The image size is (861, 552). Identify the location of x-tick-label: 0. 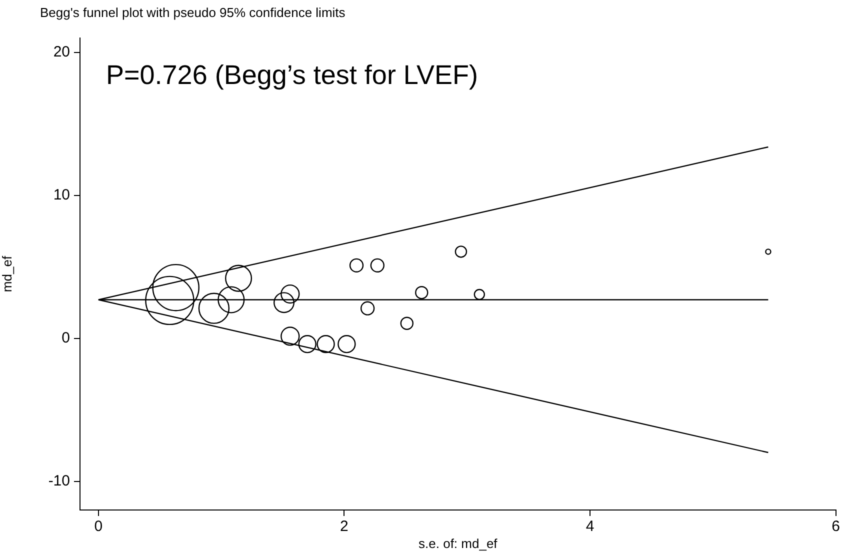
(98, 527).